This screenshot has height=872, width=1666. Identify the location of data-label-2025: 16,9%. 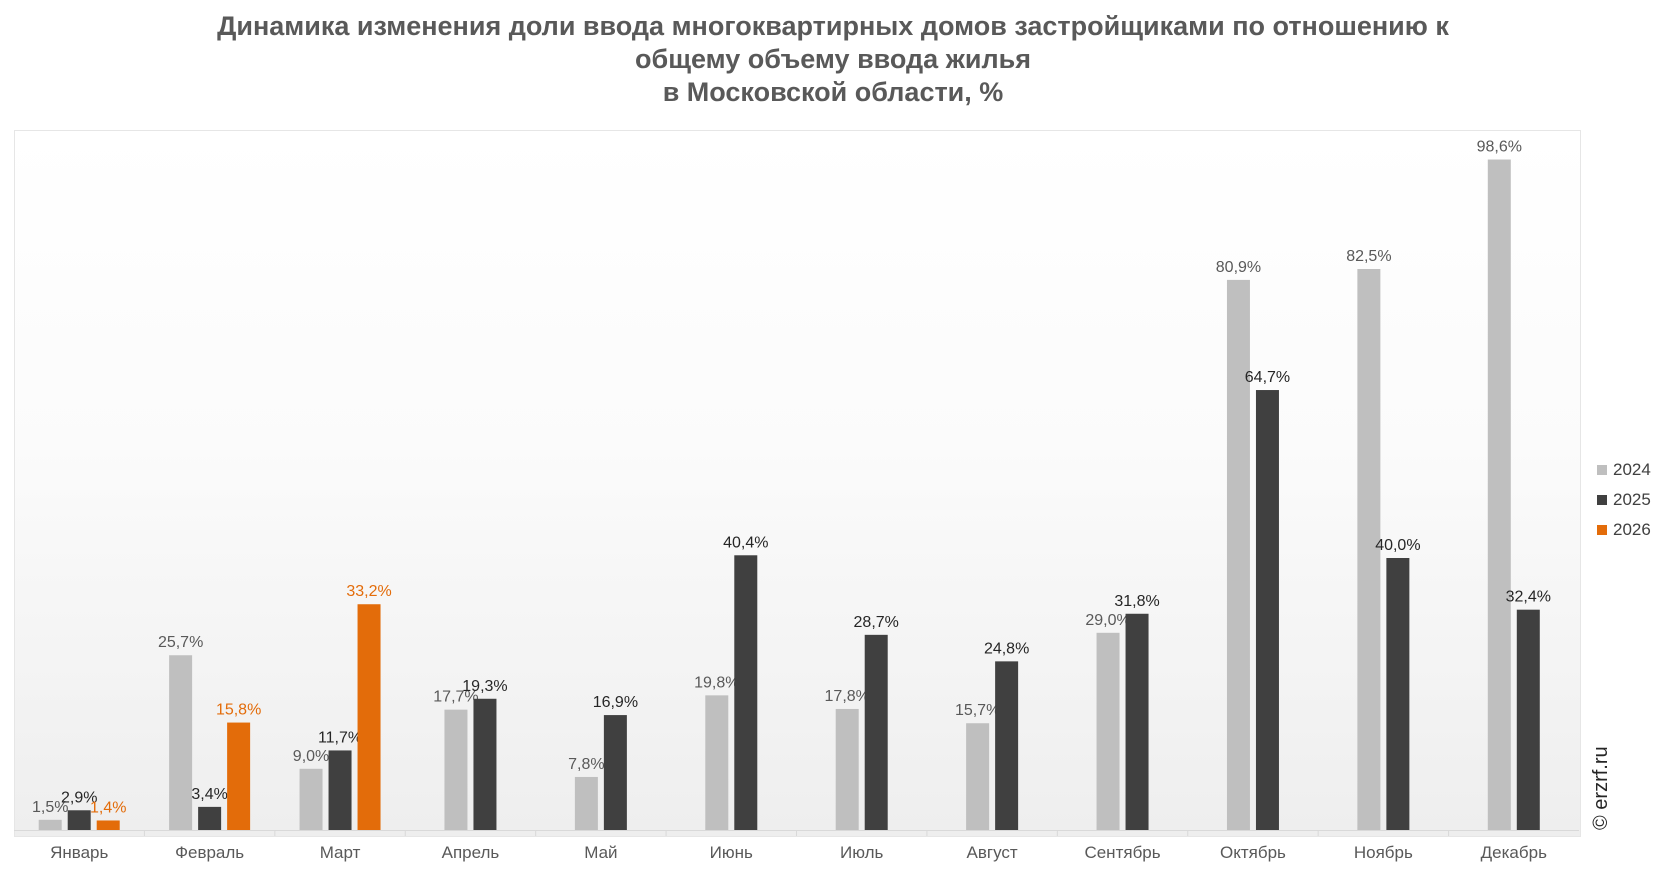
(615, 702).